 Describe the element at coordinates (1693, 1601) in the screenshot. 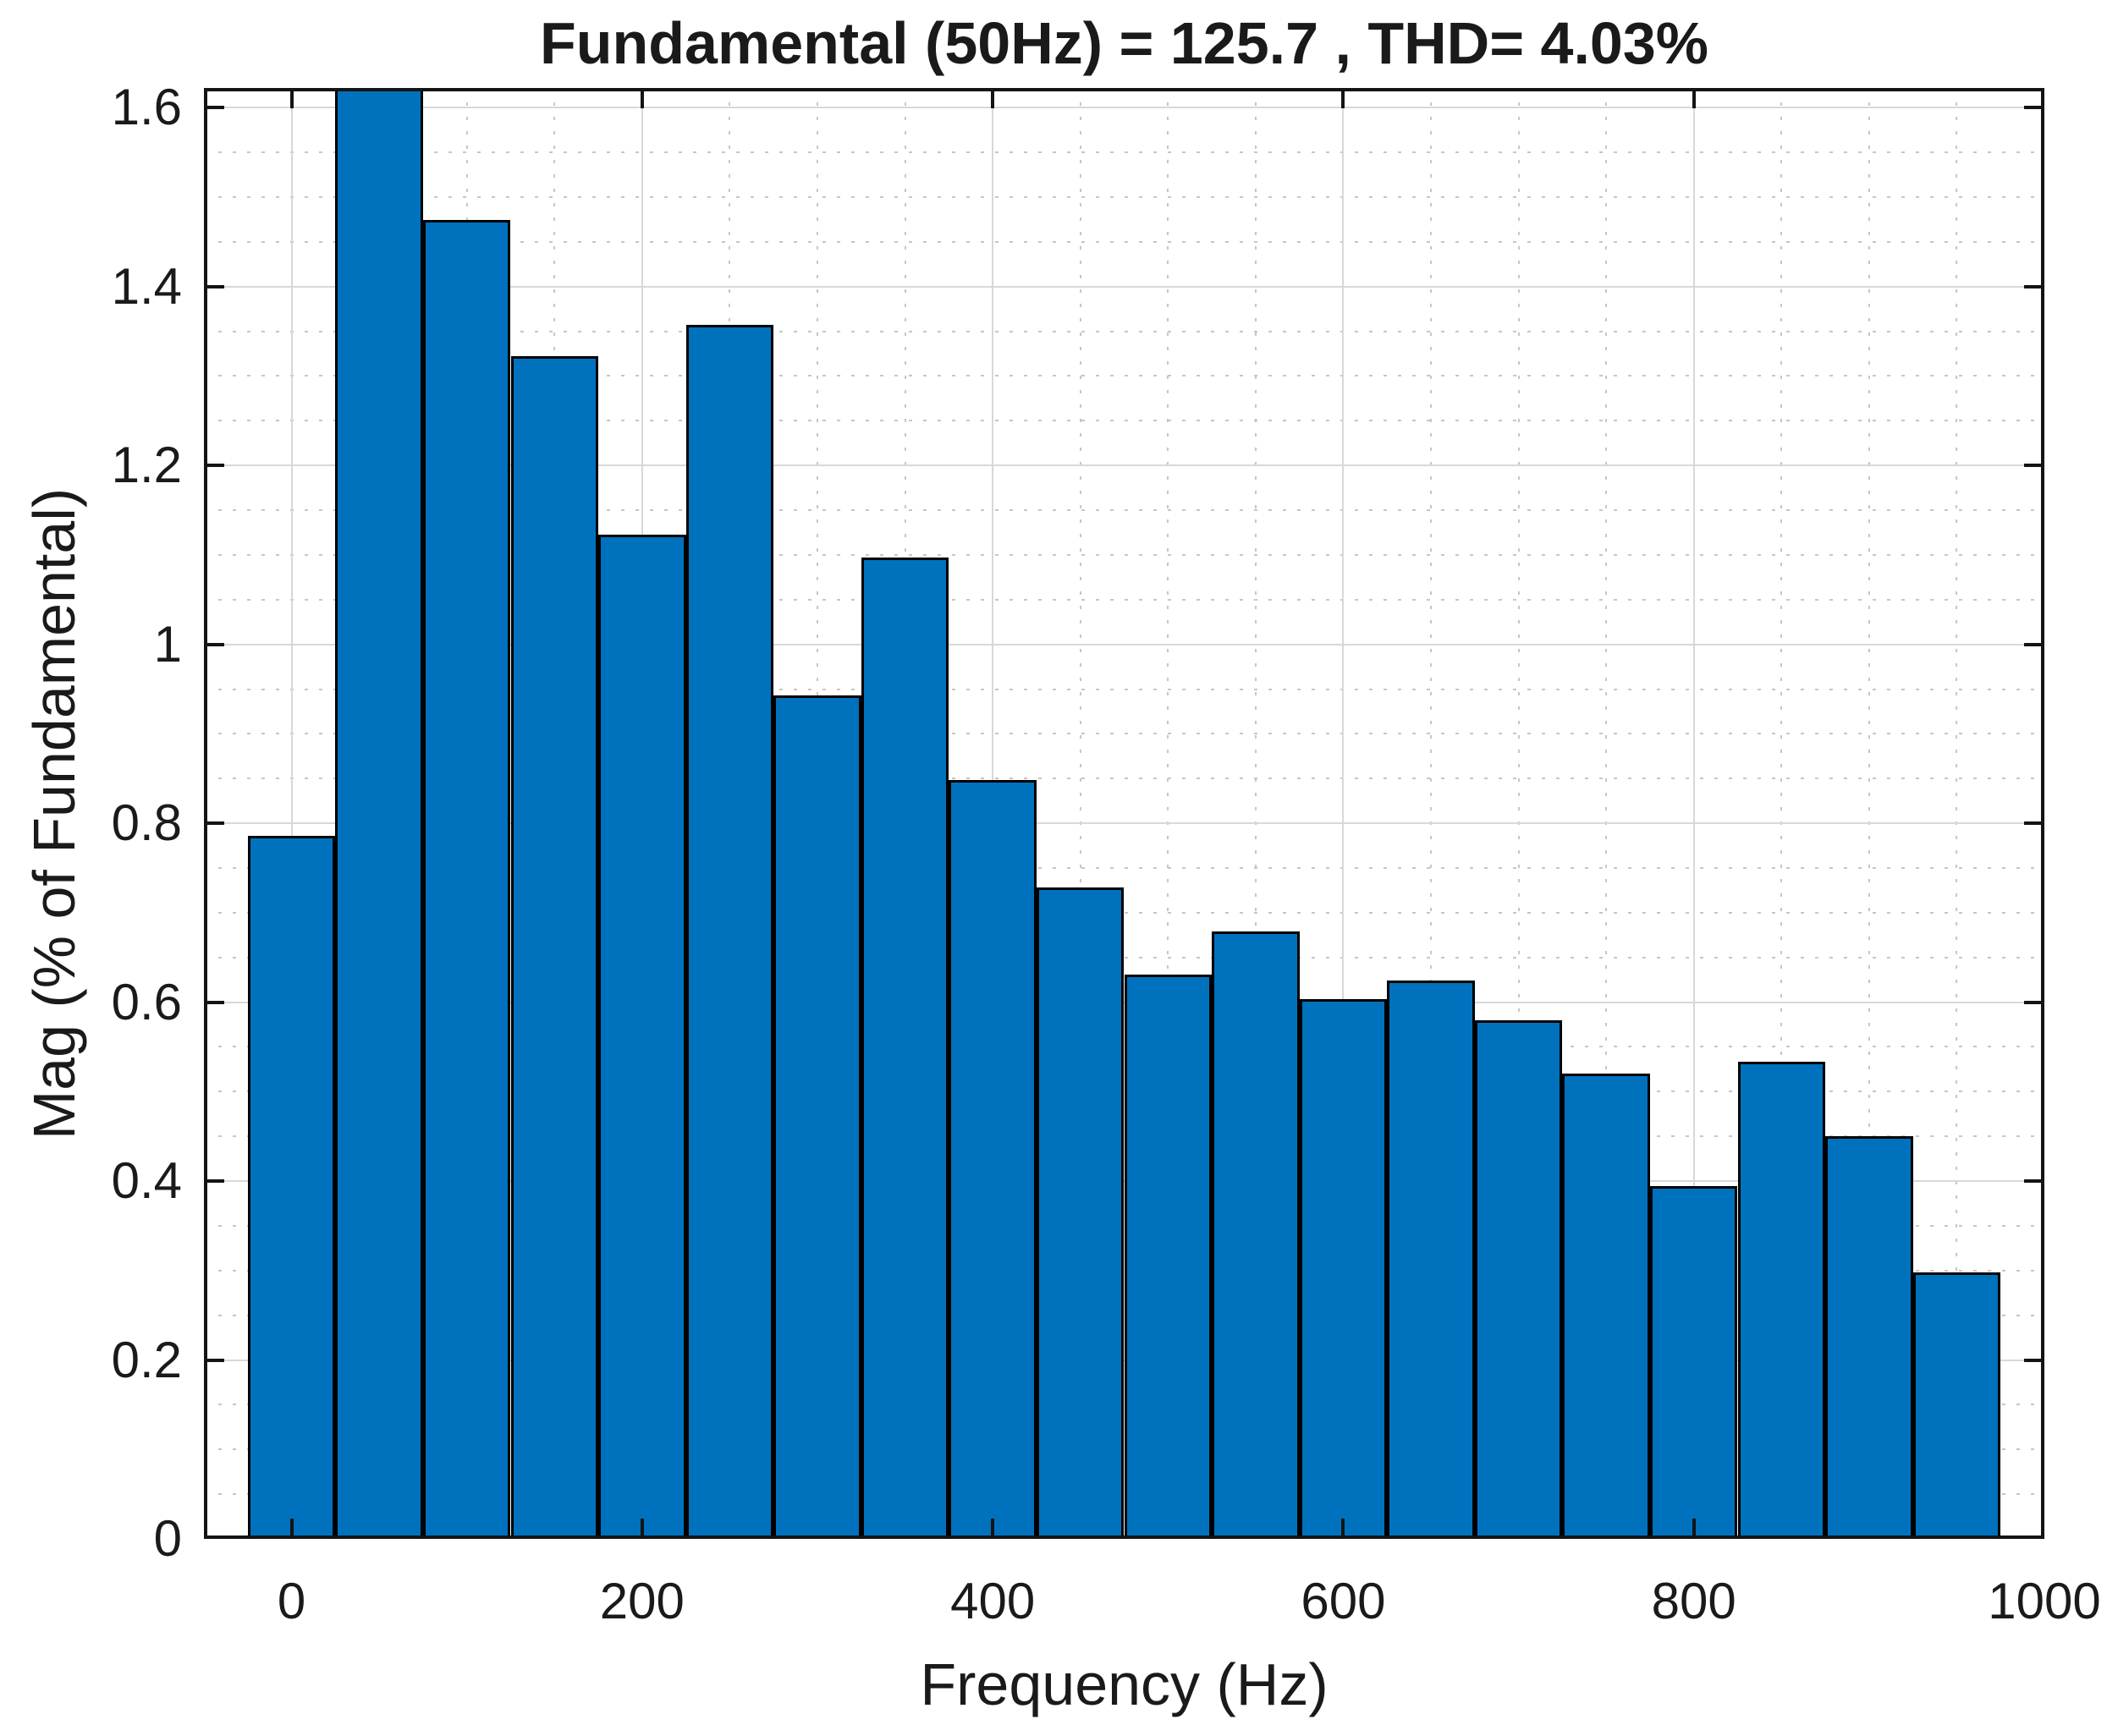

I see `x-tick-label: 800` at that location.